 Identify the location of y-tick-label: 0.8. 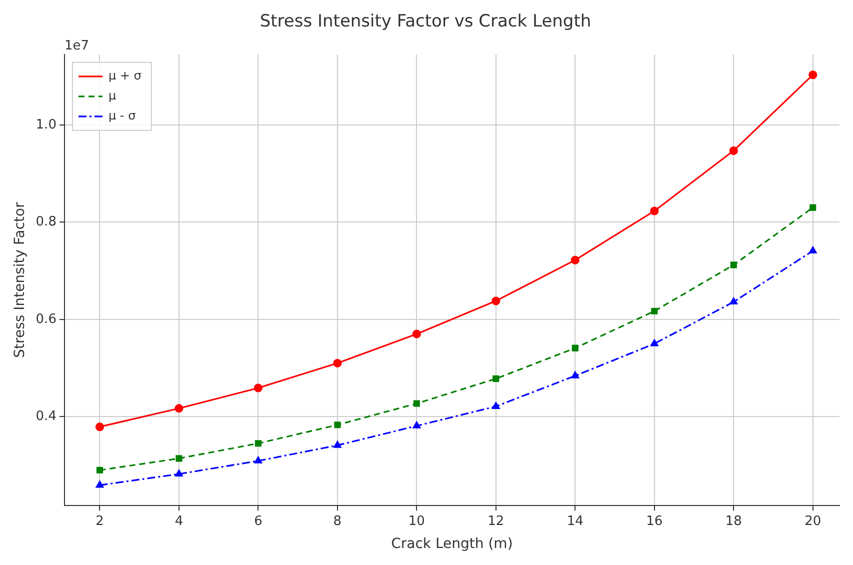
(46, 222).